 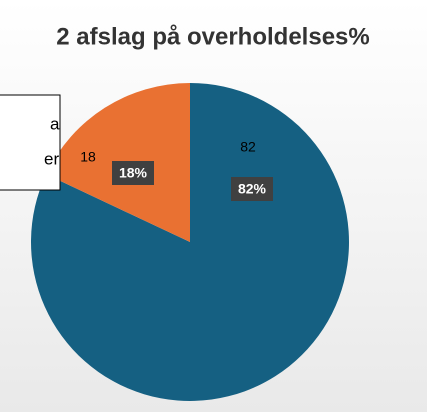 What do you see at coordinates (30, 142) in the screenshot?
I see `legend-box` at bounding box center [30, 142].